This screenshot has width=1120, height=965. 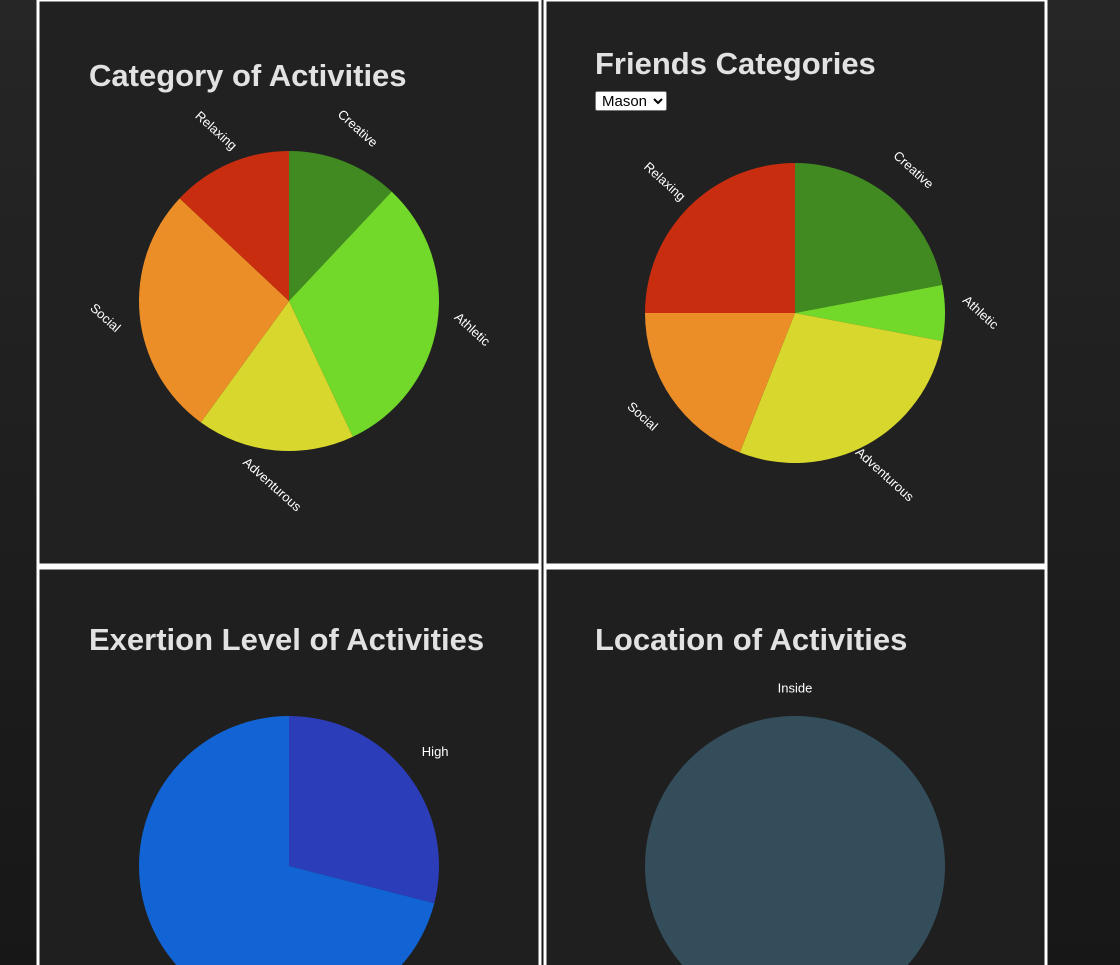 What do you see at coordinates (735, 63) in the screenshot?
I see `chart-title: Friends Categories` at bounding box center [735, 63].